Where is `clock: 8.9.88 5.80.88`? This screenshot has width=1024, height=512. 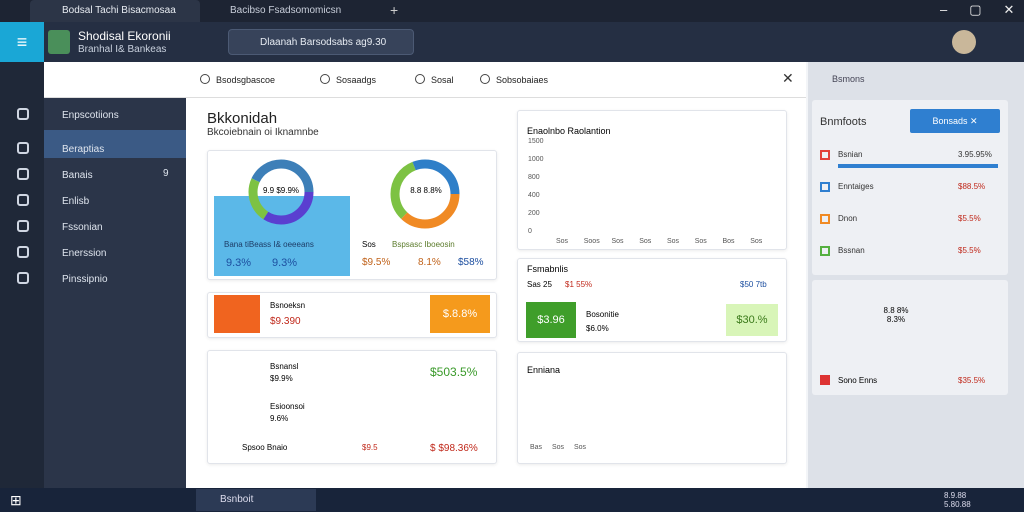
clock: 8.9.88 5.80.88 is located at coordinates (957, 500).